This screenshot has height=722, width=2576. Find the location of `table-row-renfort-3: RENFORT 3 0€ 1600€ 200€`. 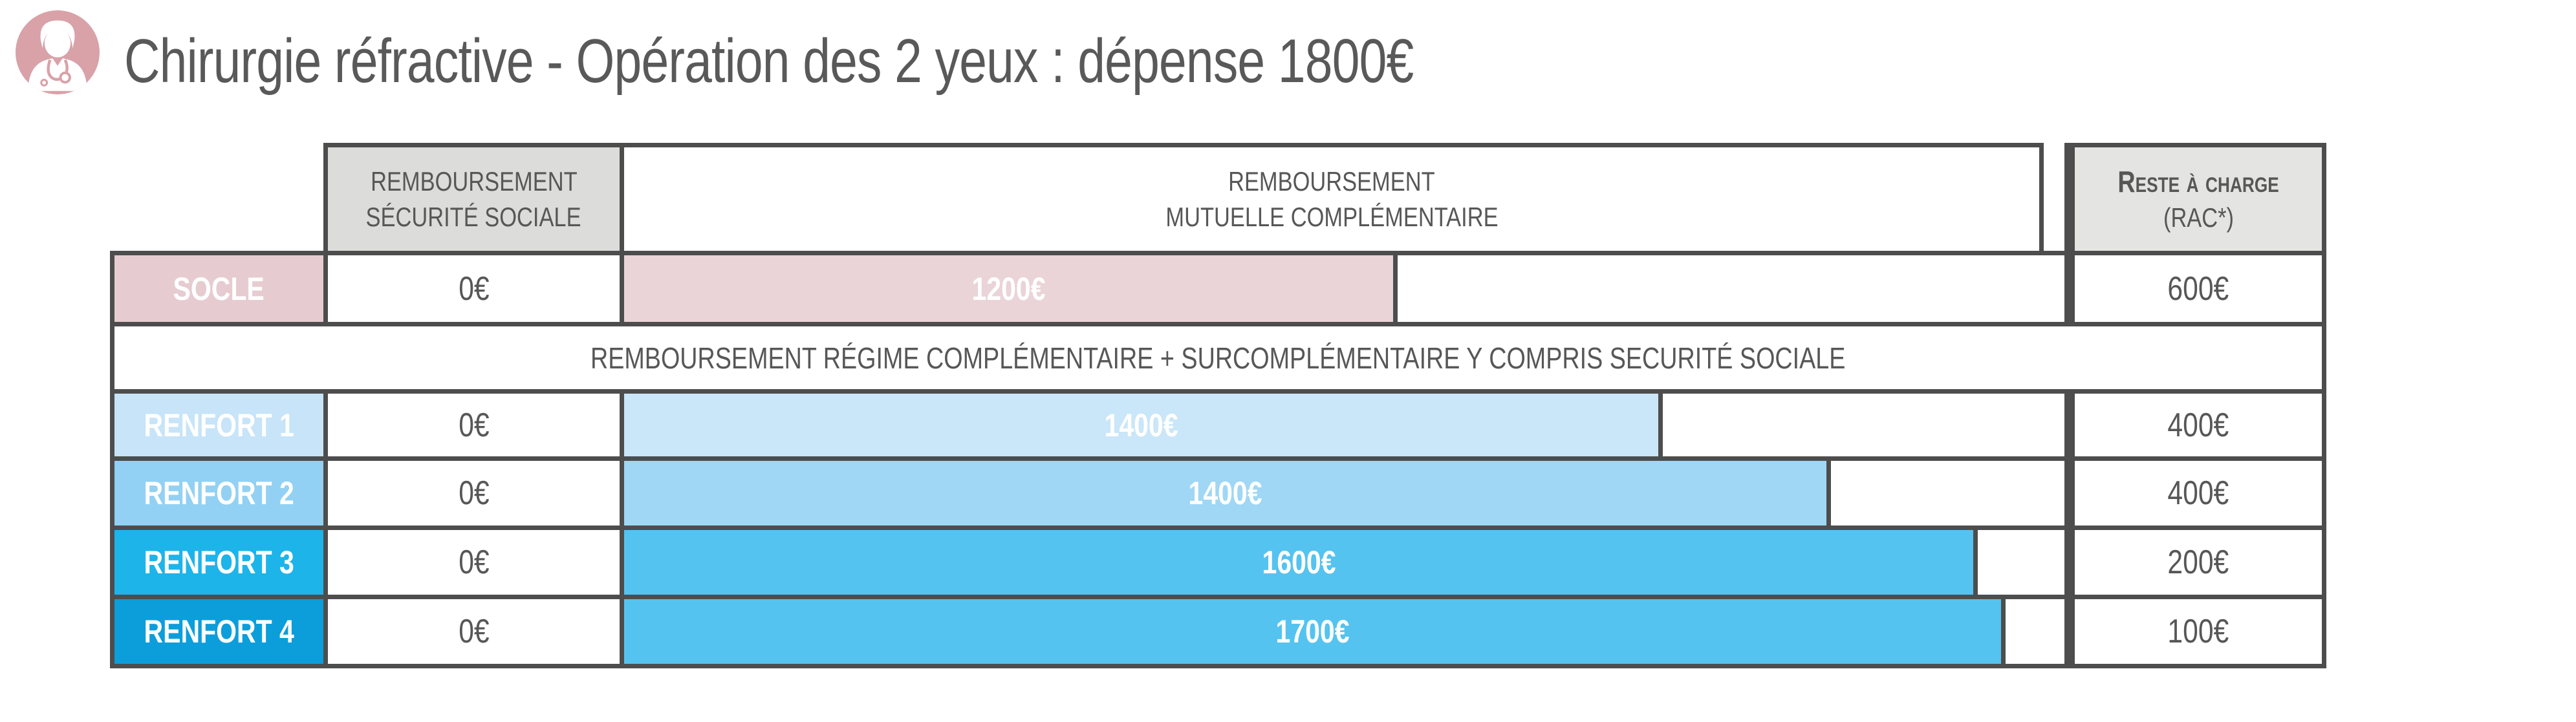

table-row-renfort-3: RENFORT 3 0€ 1600€ 200€ is located at coordinates (1216, 560).